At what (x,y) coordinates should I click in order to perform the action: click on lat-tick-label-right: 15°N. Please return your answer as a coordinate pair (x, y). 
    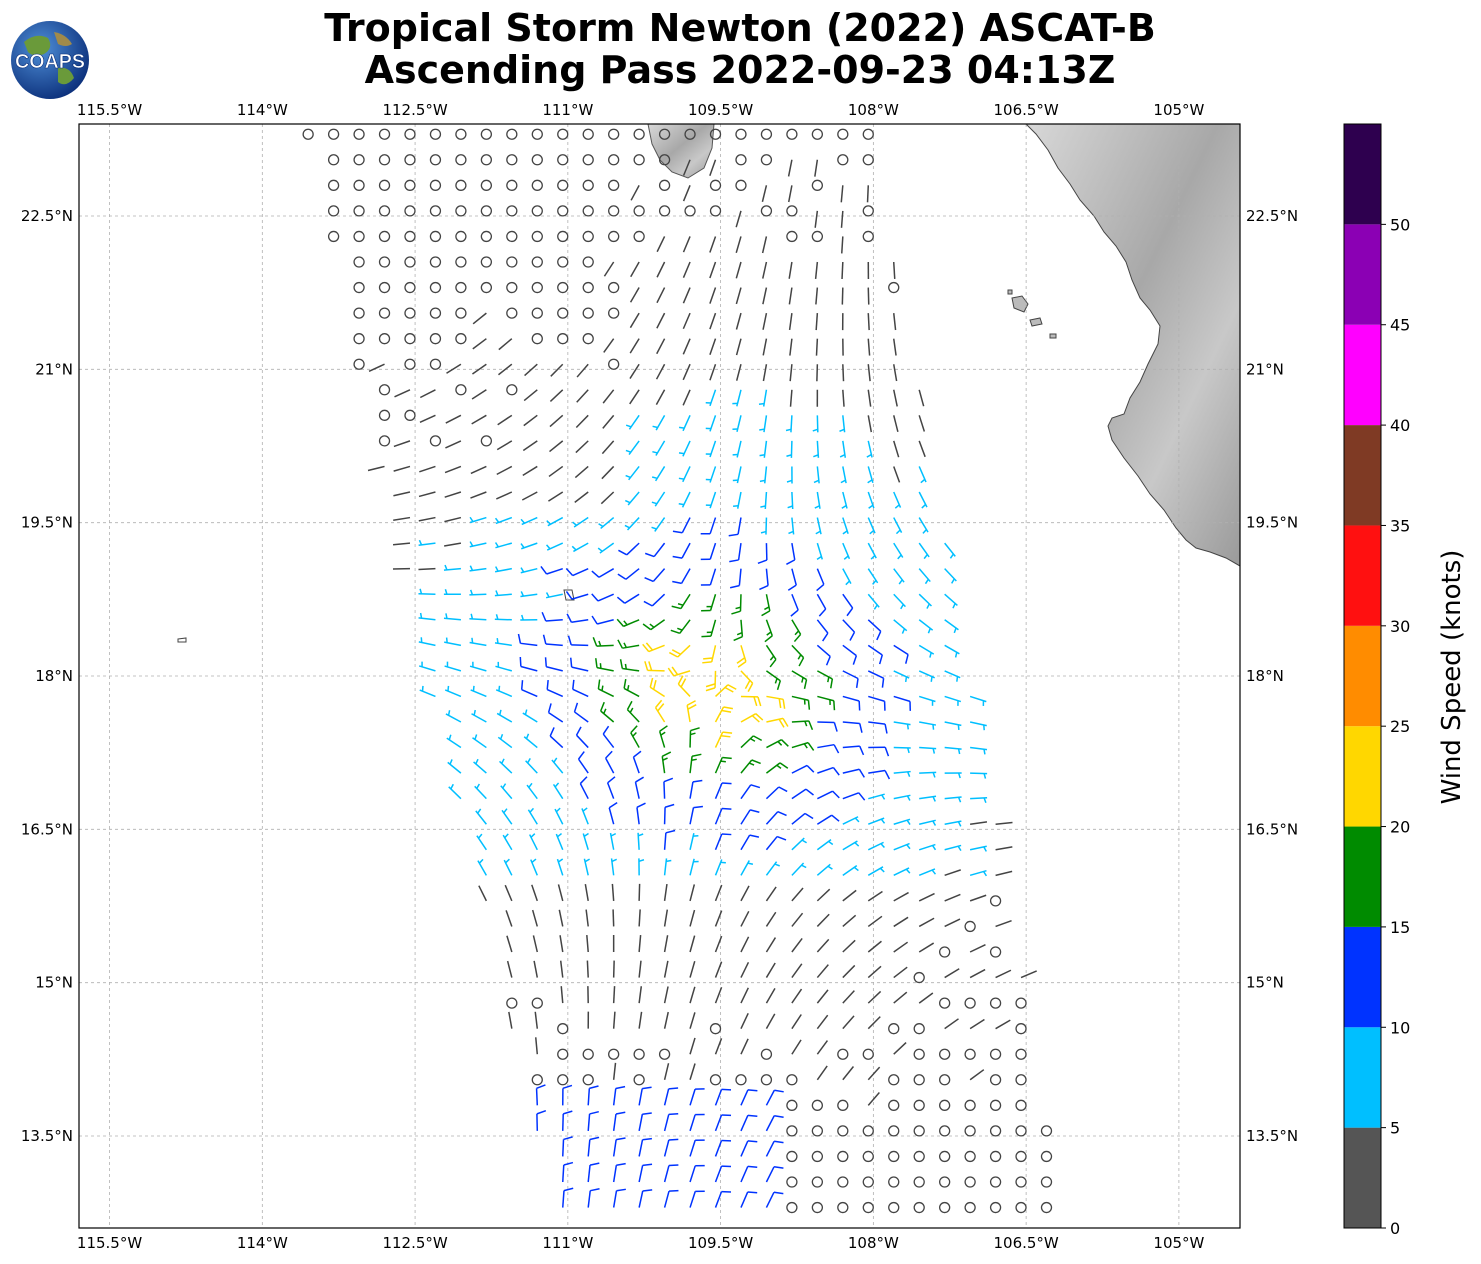
    Looking at the image, I should click on (1265, 983).